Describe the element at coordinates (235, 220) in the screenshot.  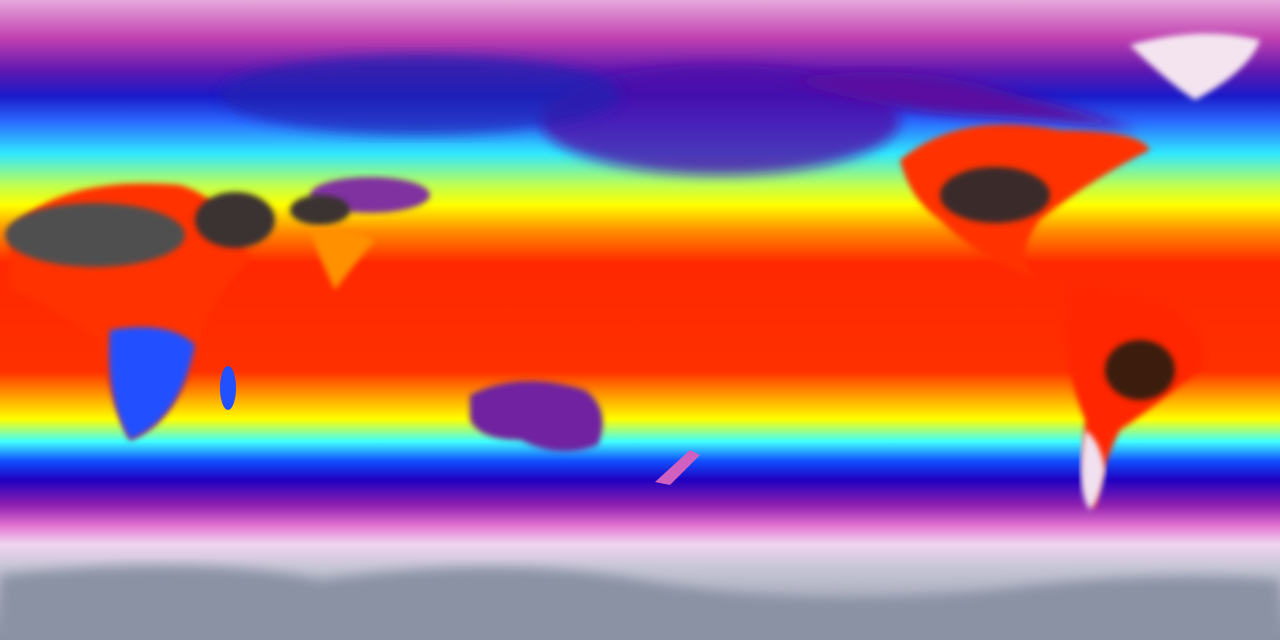
I see `arabia-hot-region` at that location.